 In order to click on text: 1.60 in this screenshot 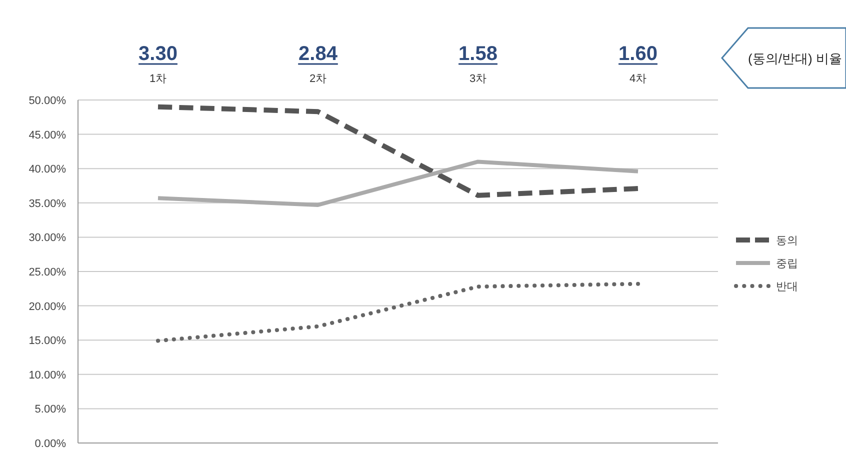, I will do `click(638, 54)`.